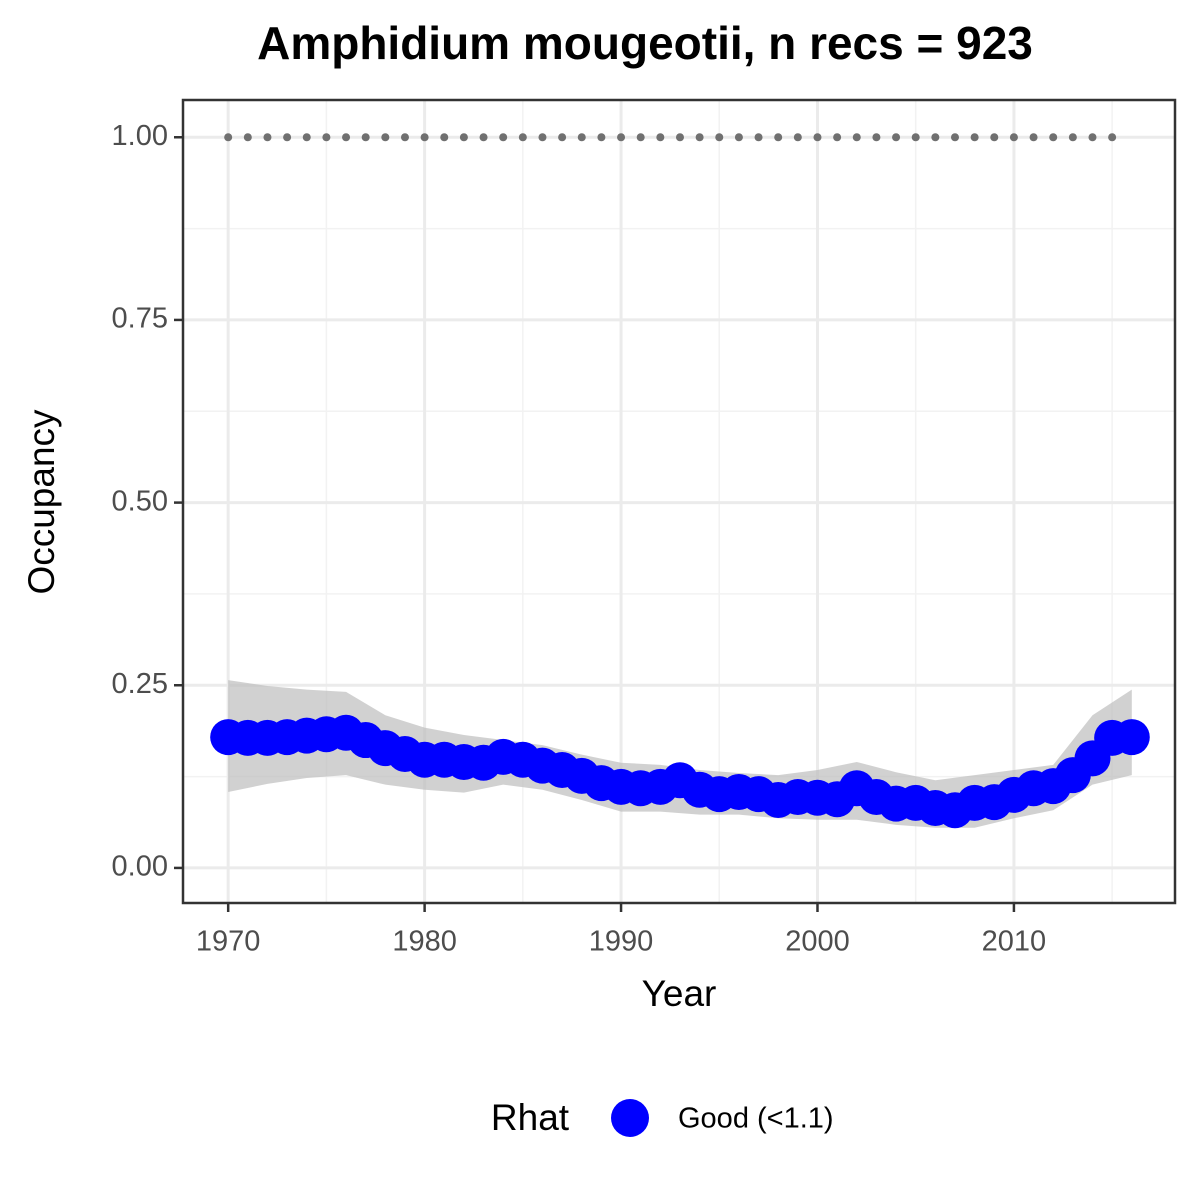  What do you see at coordinates (817, 942) in the screenshot?
I see `x-tick-label: 2000` at bounding box center [817, 942].